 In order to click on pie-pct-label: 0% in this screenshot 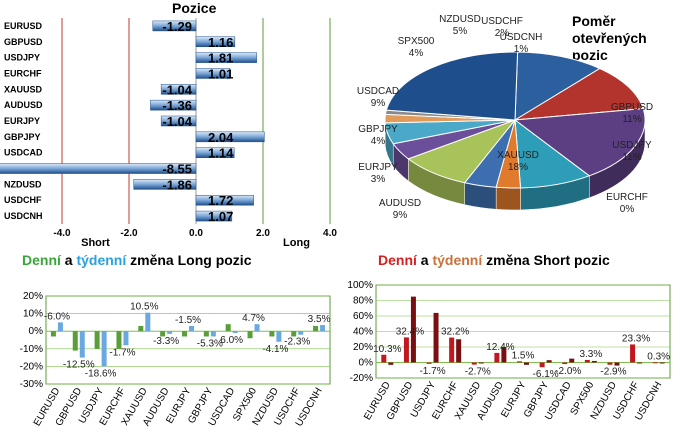, I will do `click(627, 209)`.